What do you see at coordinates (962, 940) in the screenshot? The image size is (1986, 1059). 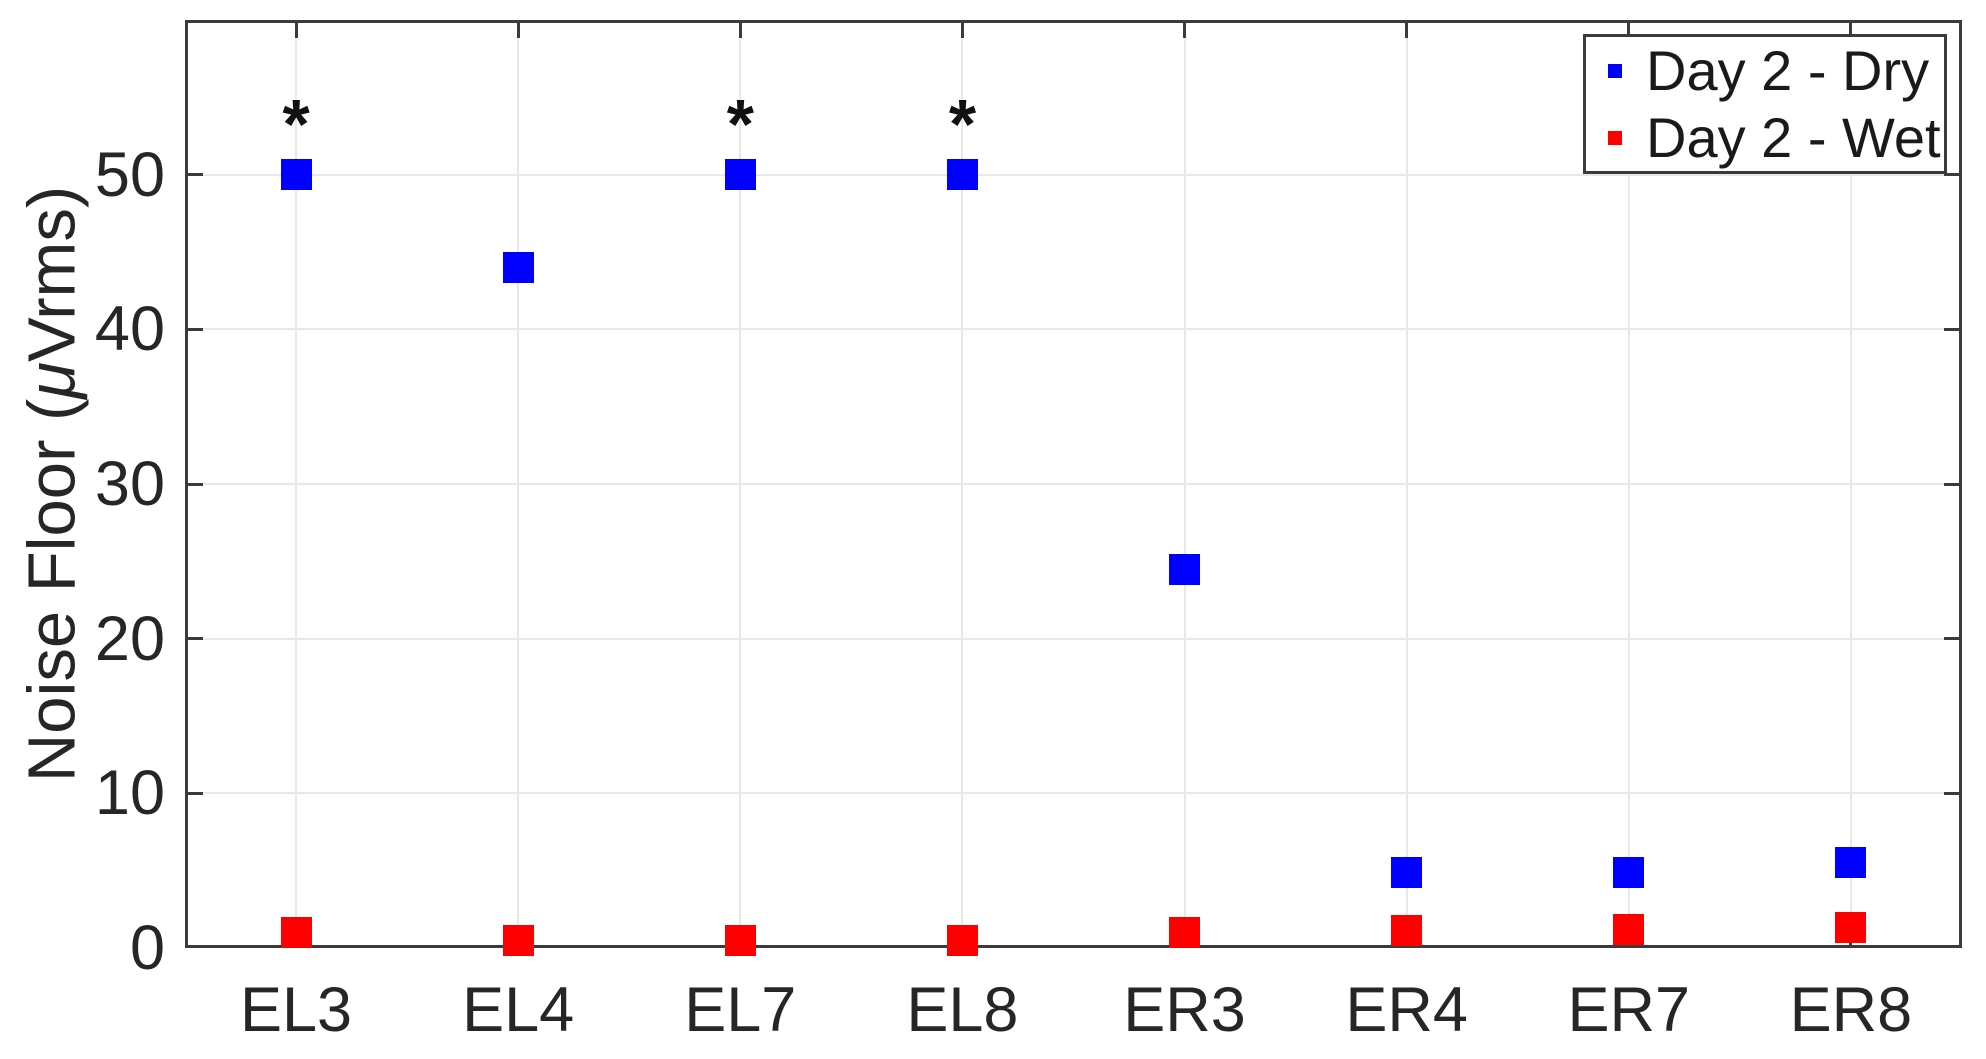 I see `marker-wet-el8` at bounding box center [962, 940].